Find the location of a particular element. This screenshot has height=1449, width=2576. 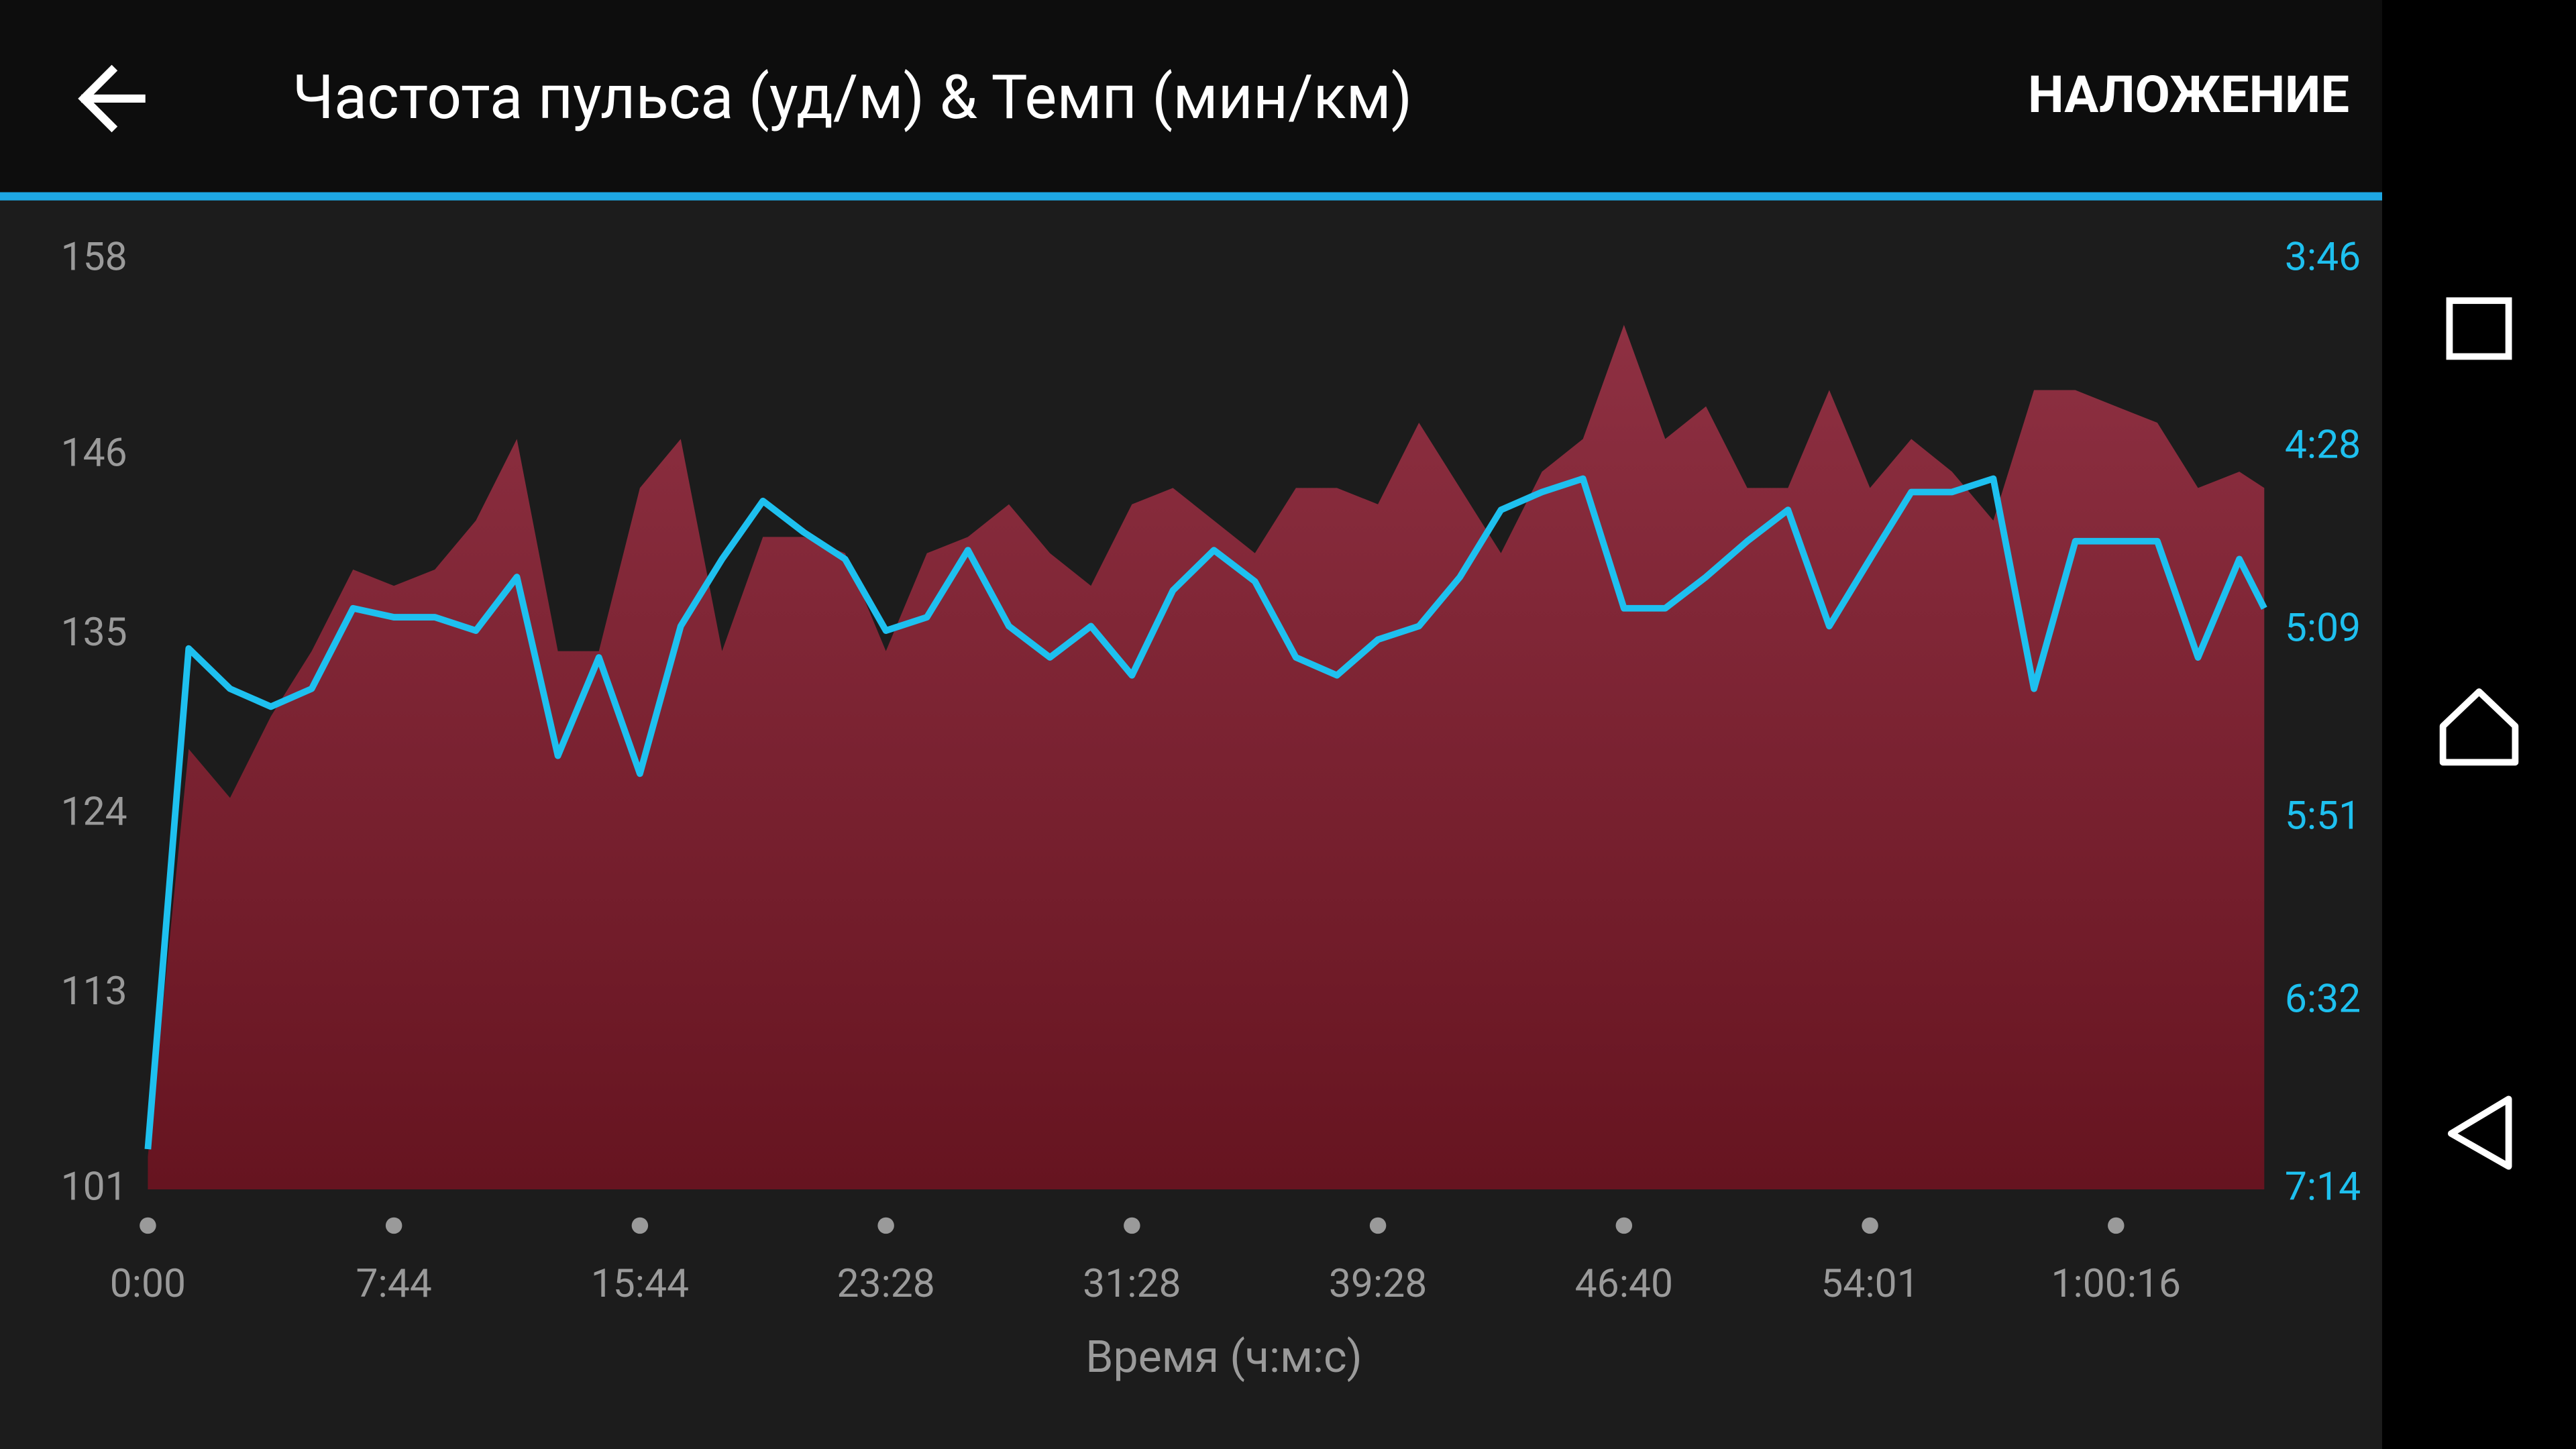

x-axis-label: Время (ч:м:с) is located at coordinates (1223, 1357).